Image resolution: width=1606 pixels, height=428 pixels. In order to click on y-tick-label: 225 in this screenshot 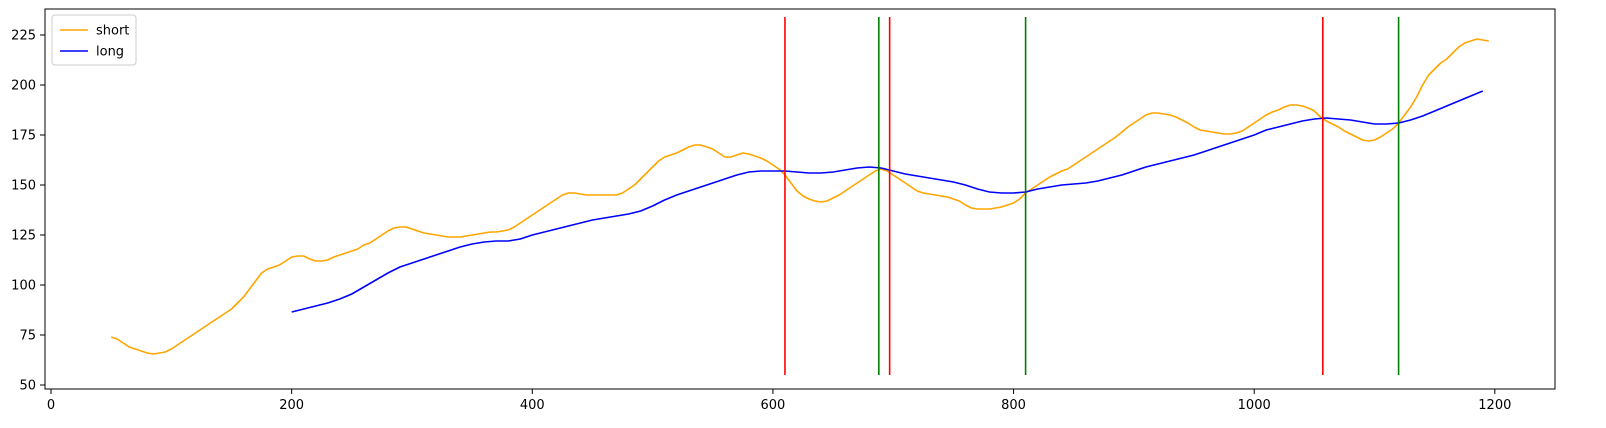, I will do `click(23, 36)`.